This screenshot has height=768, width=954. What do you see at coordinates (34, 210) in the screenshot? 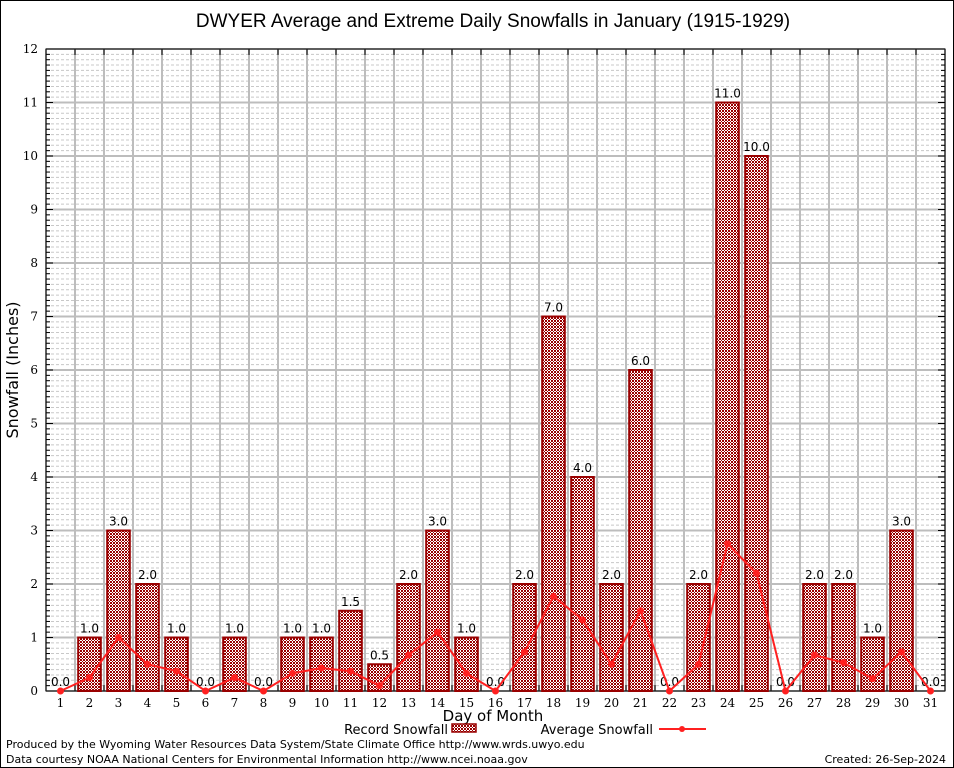
I see `y-tick-label: 9` at bounding box center [34, 210].